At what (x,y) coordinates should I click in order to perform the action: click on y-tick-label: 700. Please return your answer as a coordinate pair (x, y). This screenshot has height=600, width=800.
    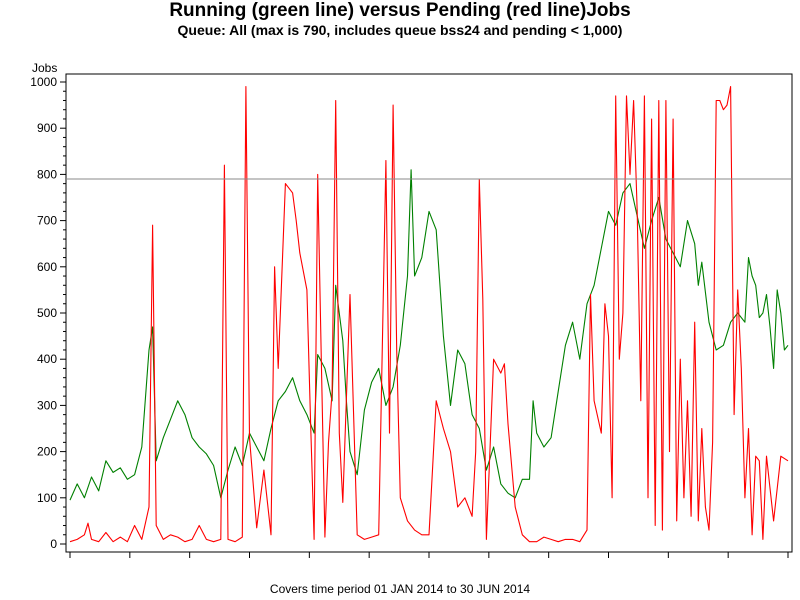
    Looking at the image, I should click on (47, 221).